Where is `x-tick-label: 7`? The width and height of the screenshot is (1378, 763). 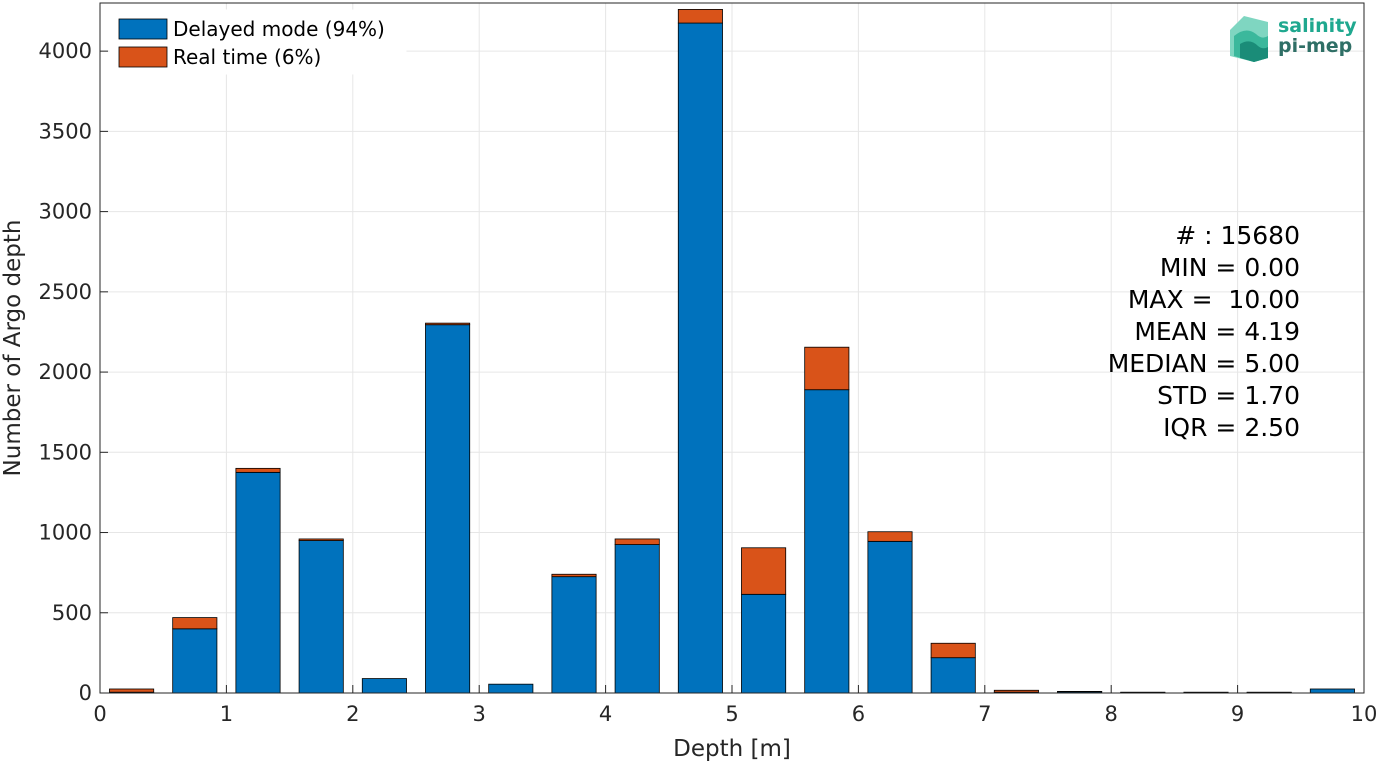 x-tick-label: 7 is located at coordinates (984, 714).